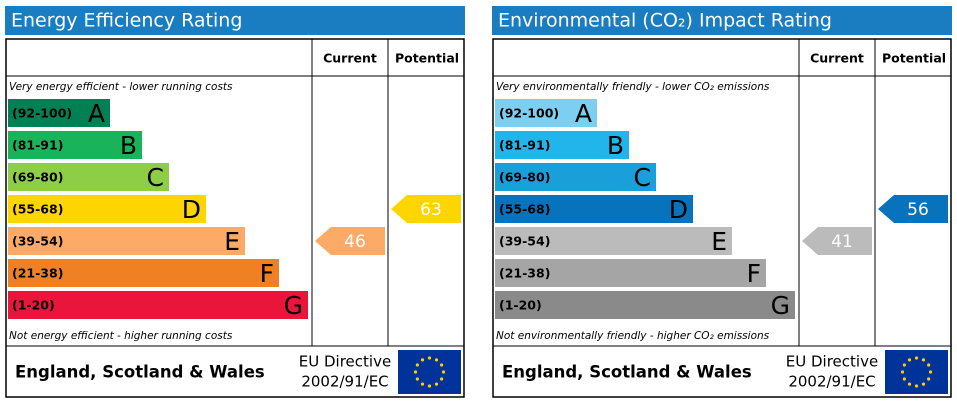 This screenshot has width=957, height=404. I want to click on title: Environmental (CO₂) Impact Rating, so click(665, 21).